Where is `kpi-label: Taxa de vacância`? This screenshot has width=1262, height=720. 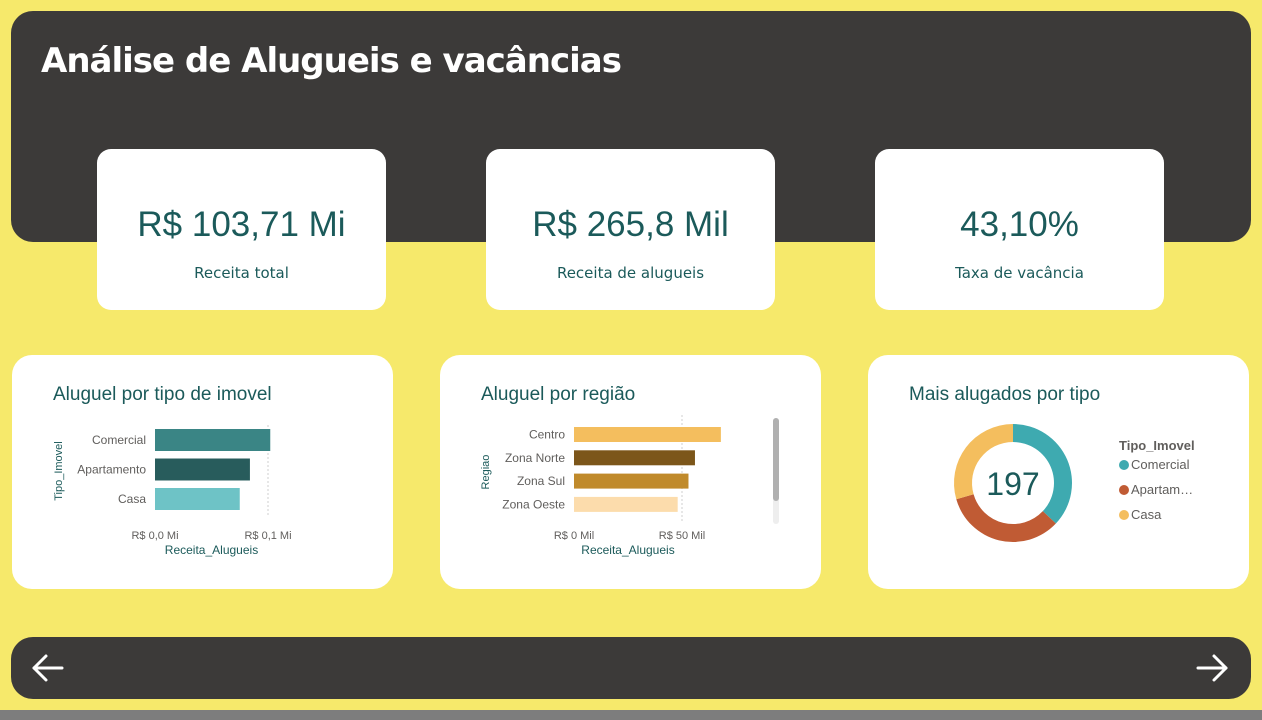 kpi-label: Taxa de vacância is located at coordinates (1019, 273).